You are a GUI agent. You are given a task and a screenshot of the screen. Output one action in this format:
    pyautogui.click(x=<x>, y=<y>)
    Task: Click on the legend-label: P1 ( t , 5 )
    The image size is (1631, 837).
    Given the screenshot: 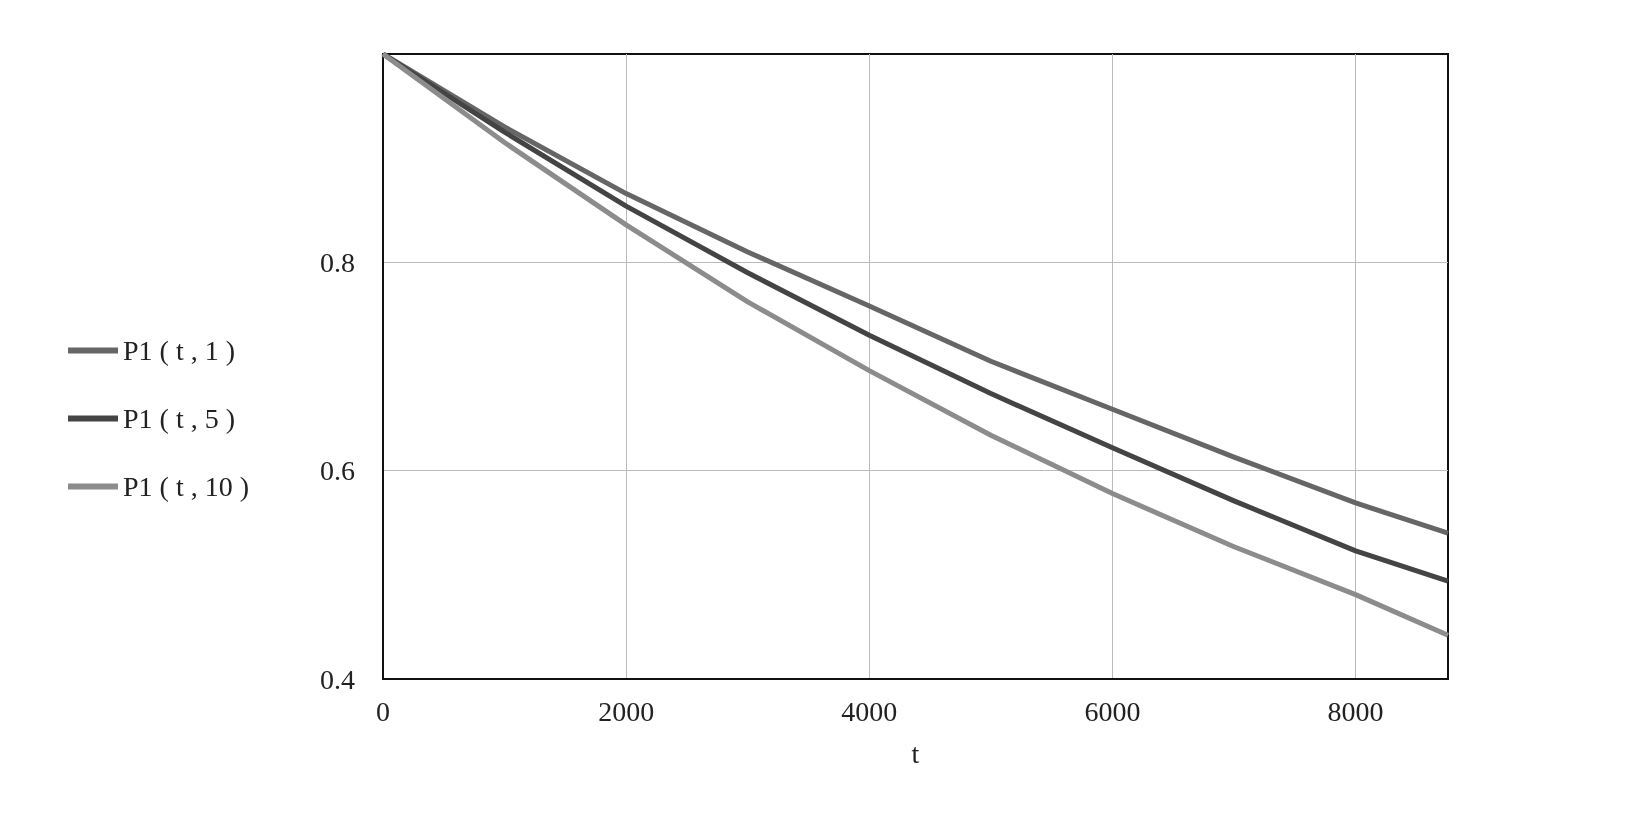 What is the action you would take?
    pyautogui.click(x=179, y=418)
    